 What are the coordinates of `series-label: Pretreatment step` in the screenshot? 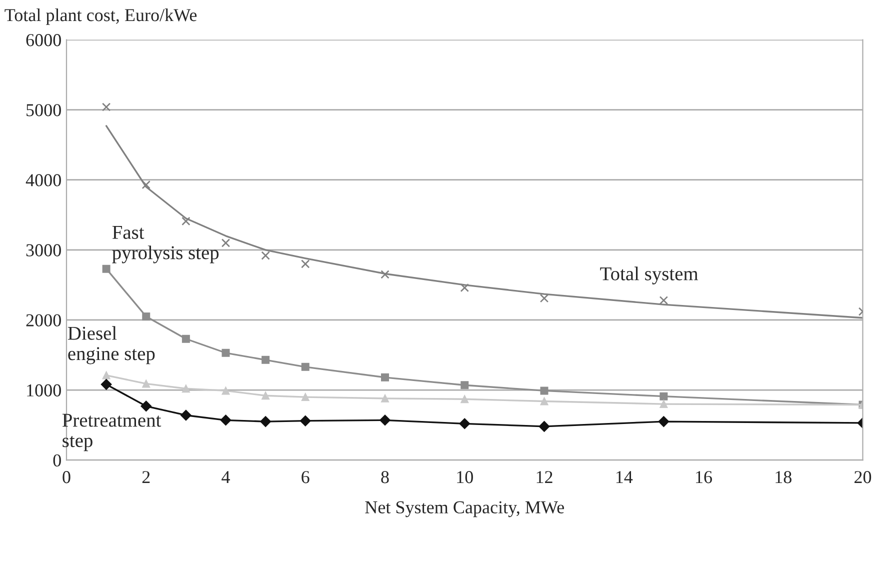 It's located at (112, 433).